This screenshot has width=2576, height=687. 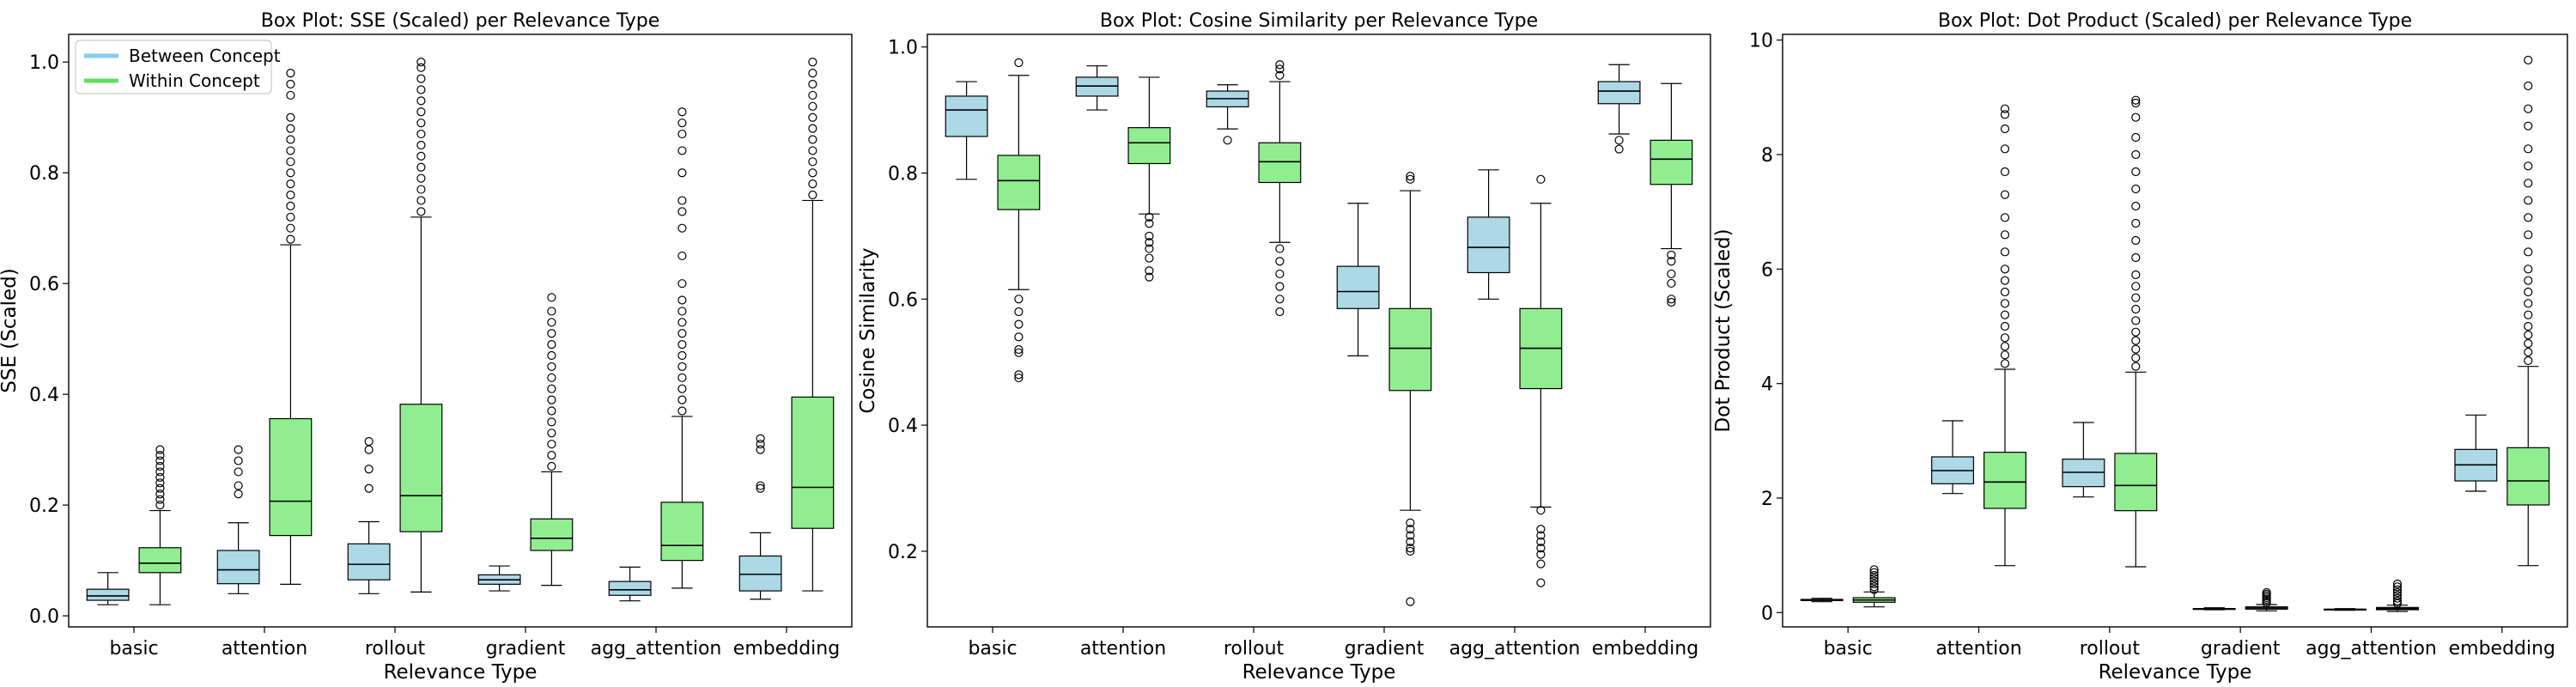 What do you see at coordinates (760, 517) in the screenshot?
I see `box-between-embedding` at bounding box center [760, 517].